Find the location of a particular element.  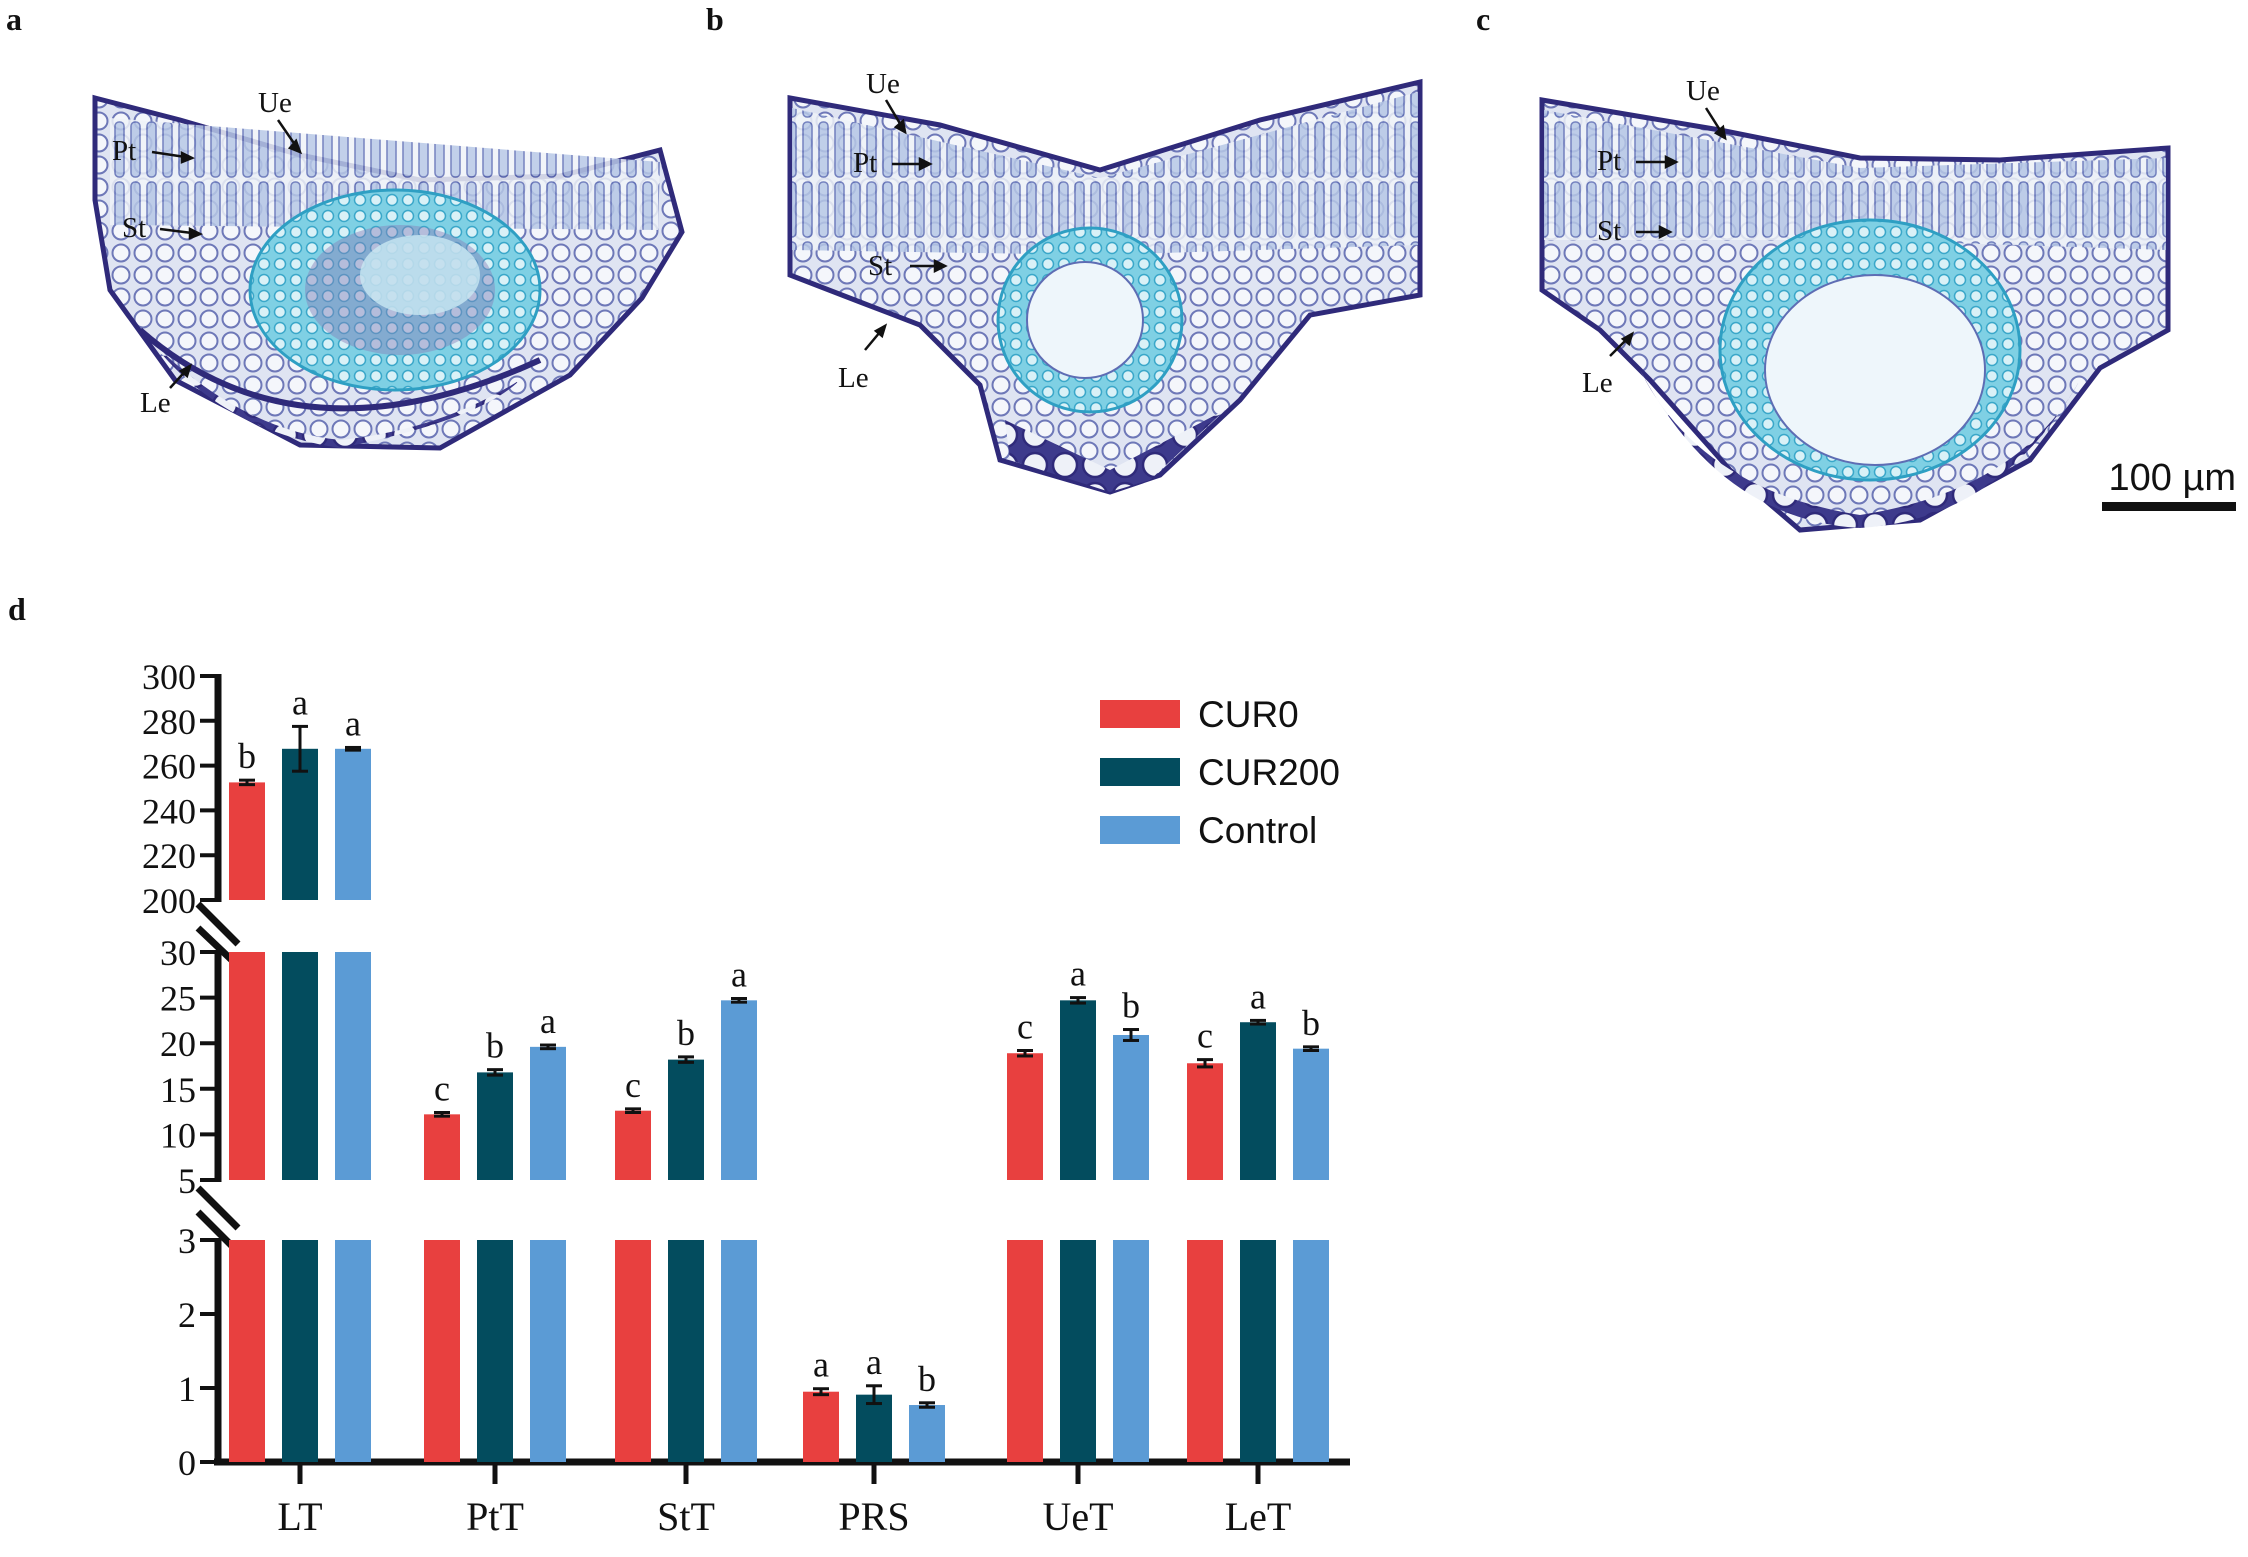

y-tick-label: 25 is located at coordinates (178, 999).